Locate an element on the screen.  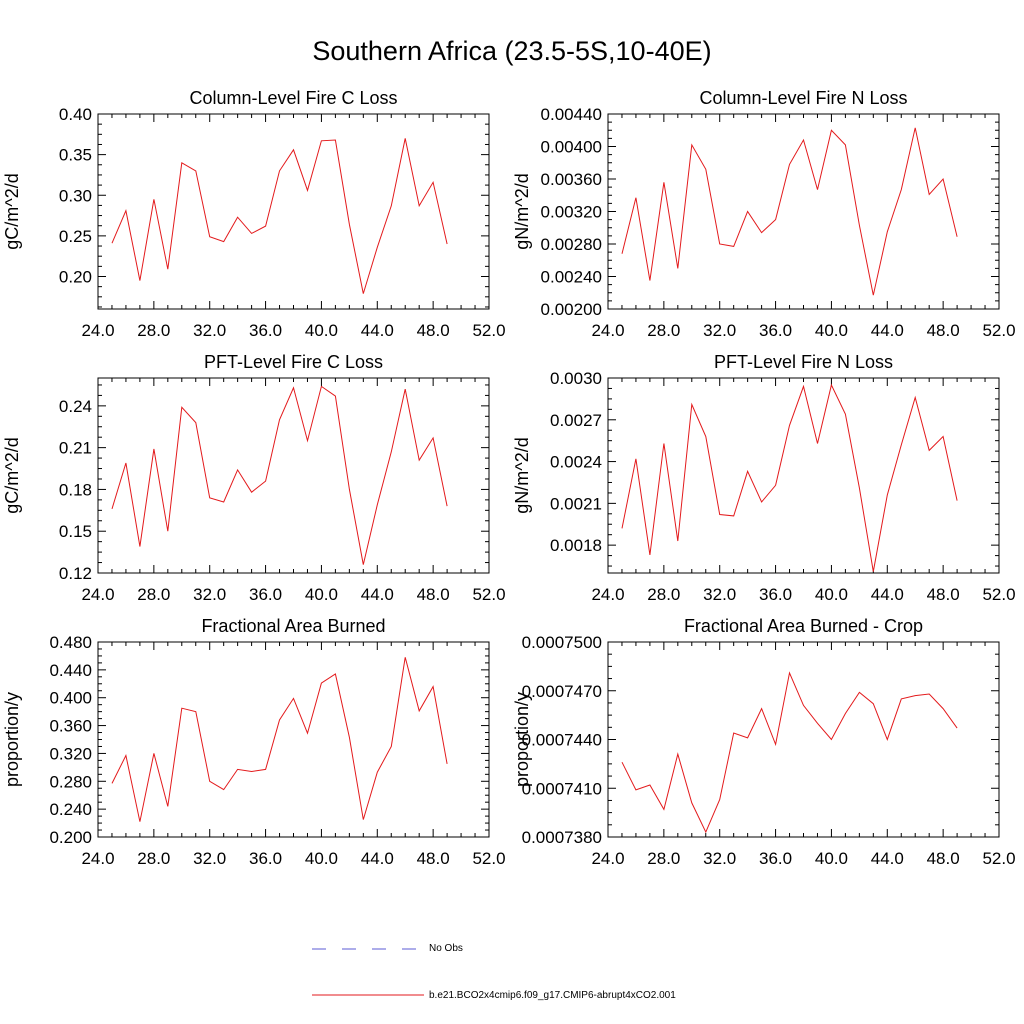
y-tick-label: 0.24 is located at coordinates (75, 406).